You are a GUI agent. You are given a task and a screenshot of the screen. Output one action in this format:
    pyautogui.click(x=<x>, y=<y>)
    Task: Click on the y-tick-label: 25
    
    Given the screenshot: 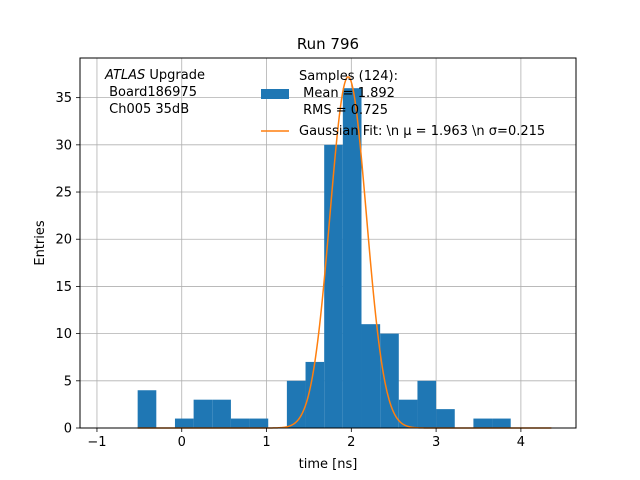 What is the action you would take?
    pyautogui.click(x=63, y=193)
    